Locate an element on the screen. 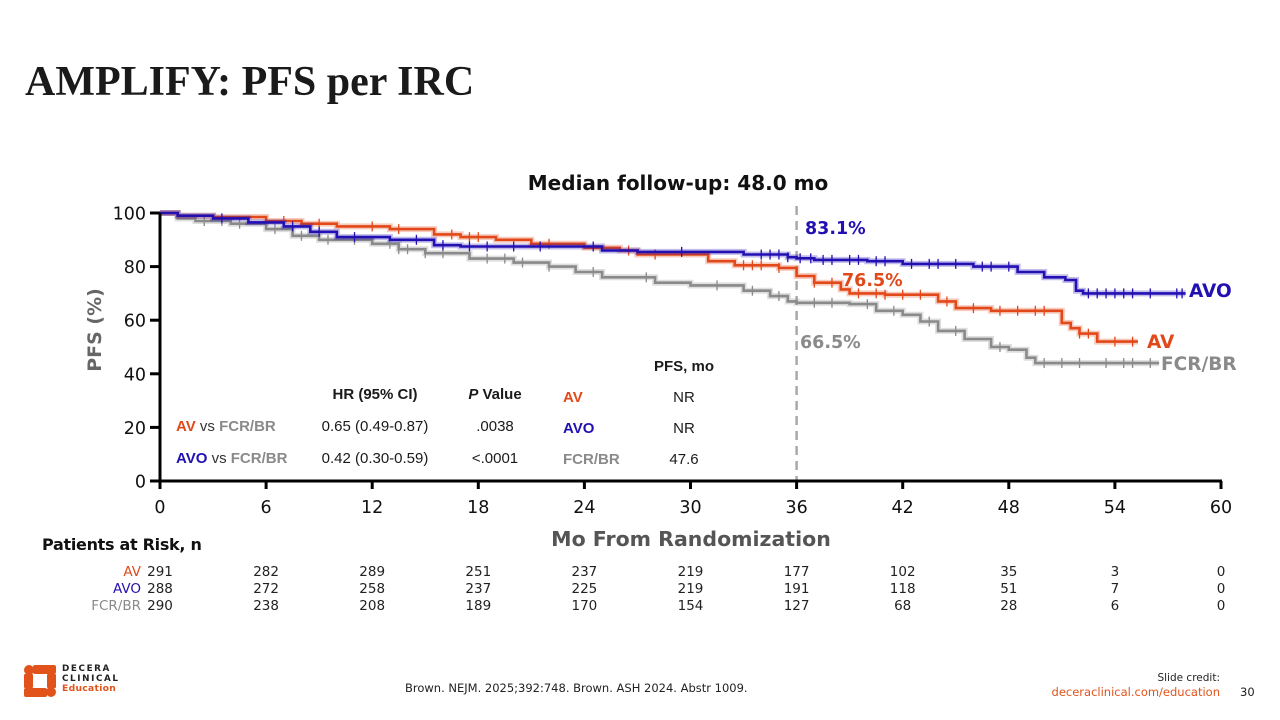 This screenshot has width=1280, height=720. hr-row-label: AV vs FCR/BR is located at coordinates (226, 426).